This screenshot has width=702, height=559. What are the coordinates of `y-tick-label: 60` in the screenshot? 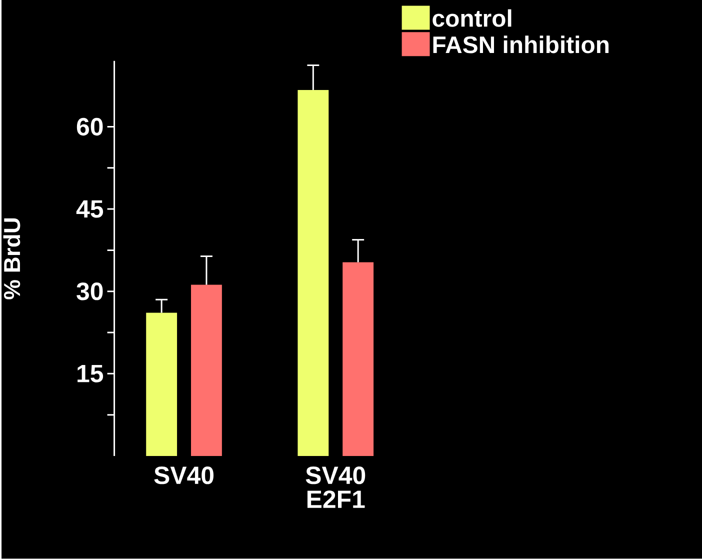 It's located at (89, 127).